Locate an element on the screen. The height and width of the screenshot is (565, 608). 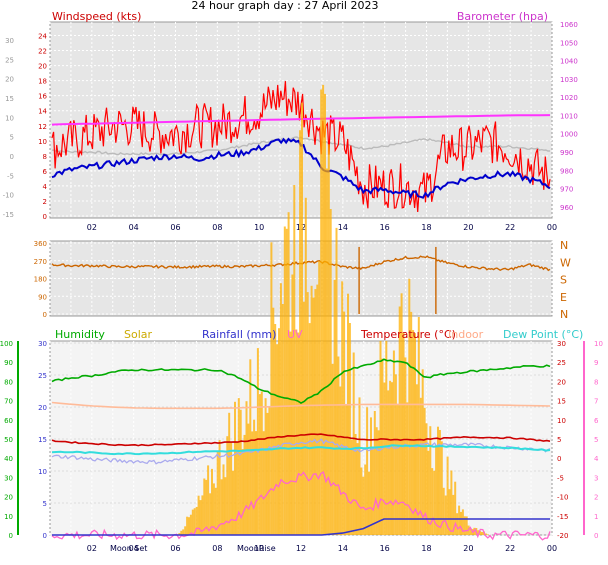
legend-temperature: Temperature (°C) is located at coordinates (408, 334).